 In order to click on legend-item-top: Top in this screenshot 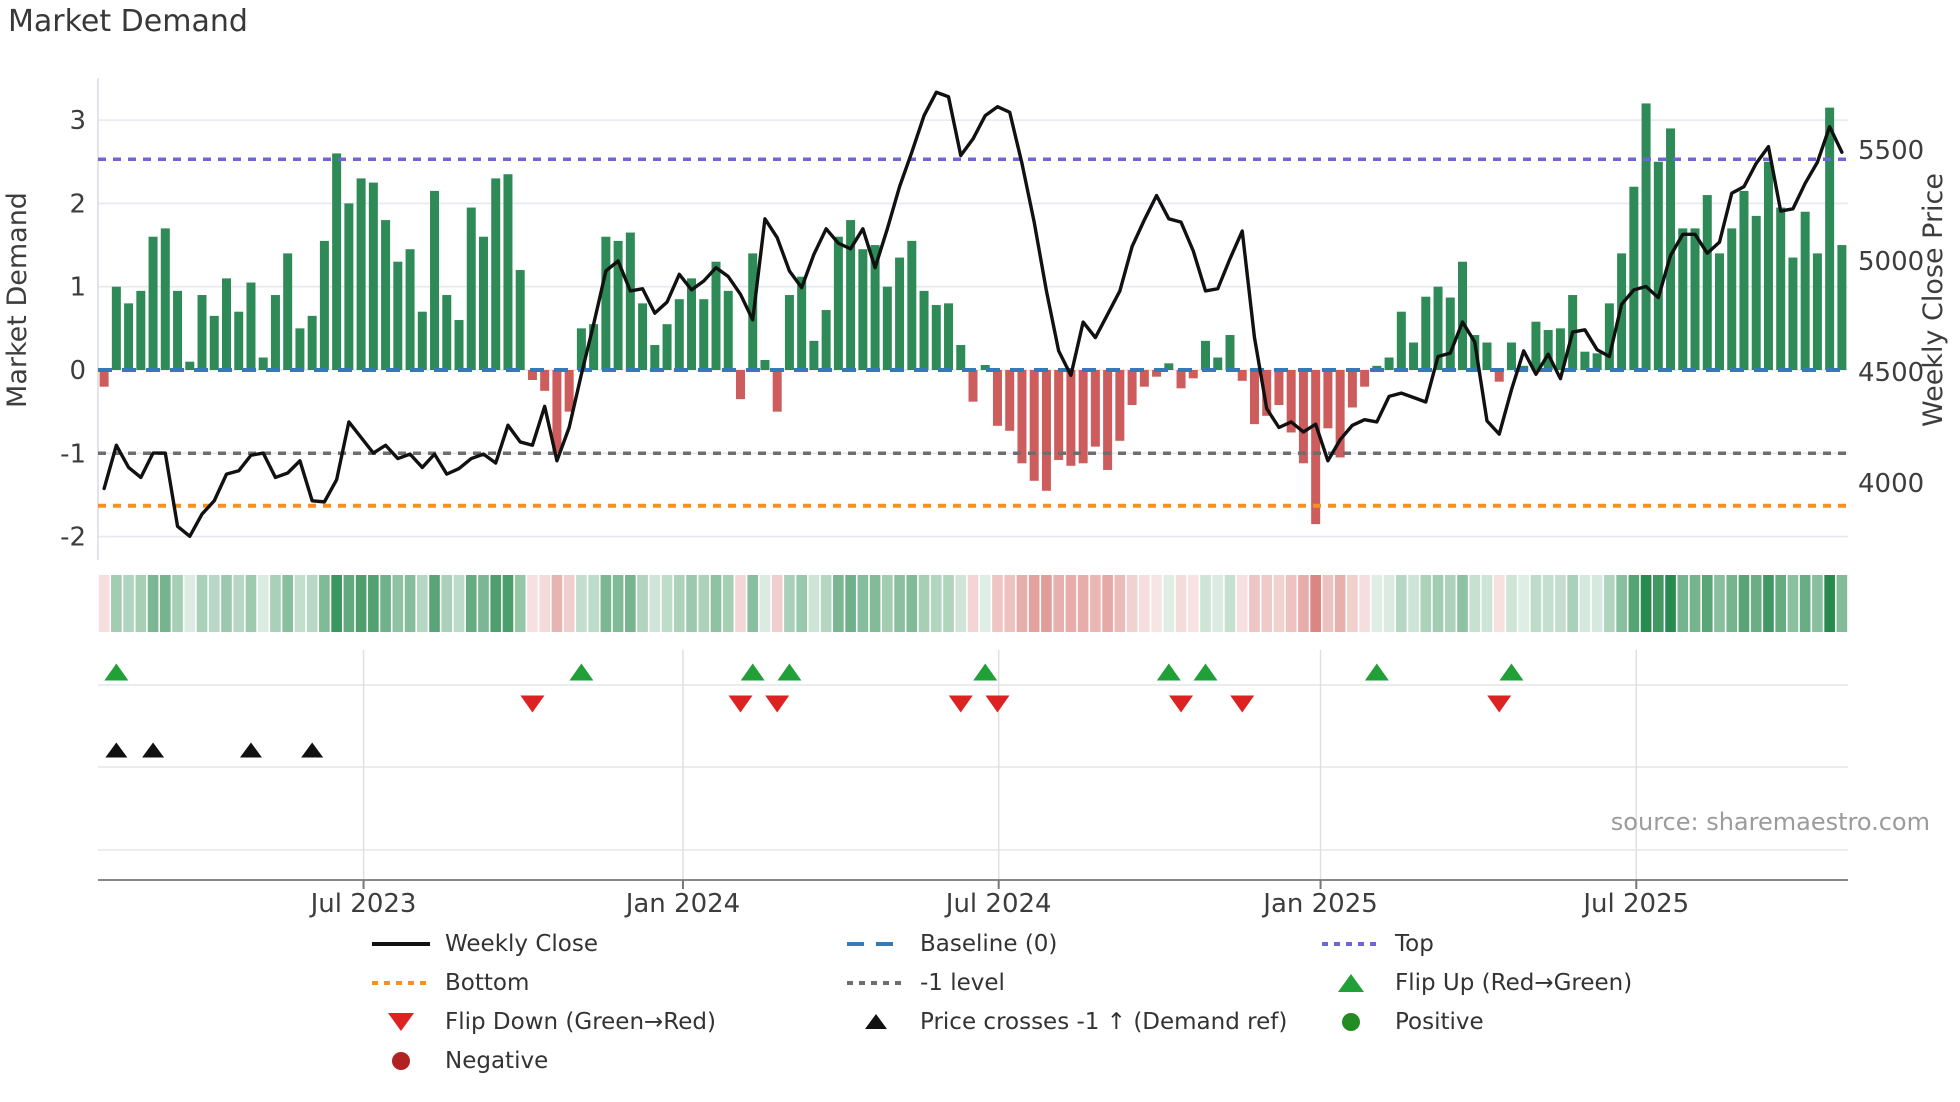, I will do `click(1572, 943)`.